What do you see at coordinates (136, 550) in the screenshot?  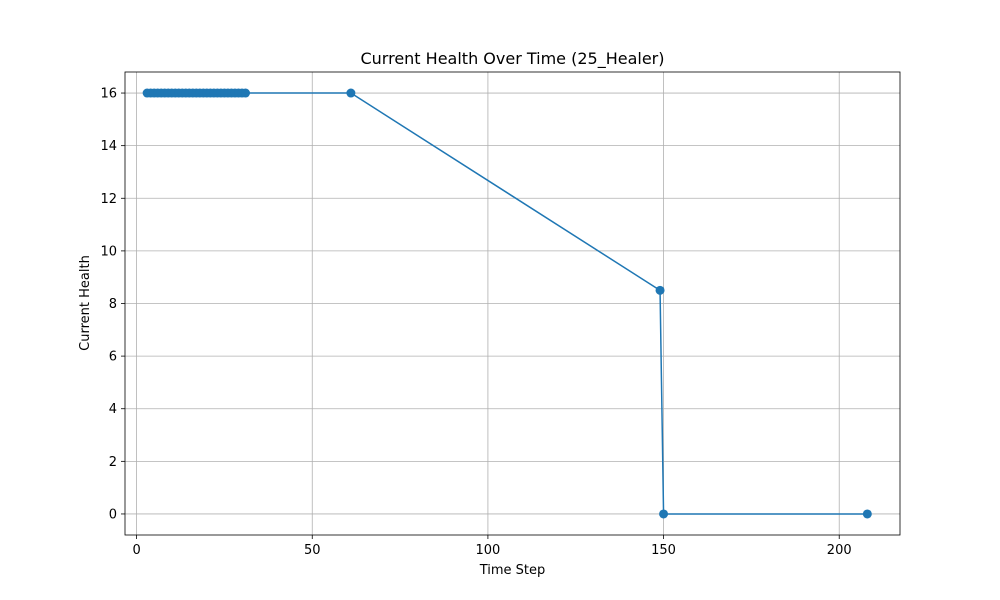 I see `x-tick-label: 0` at bounding box center [136, 550].